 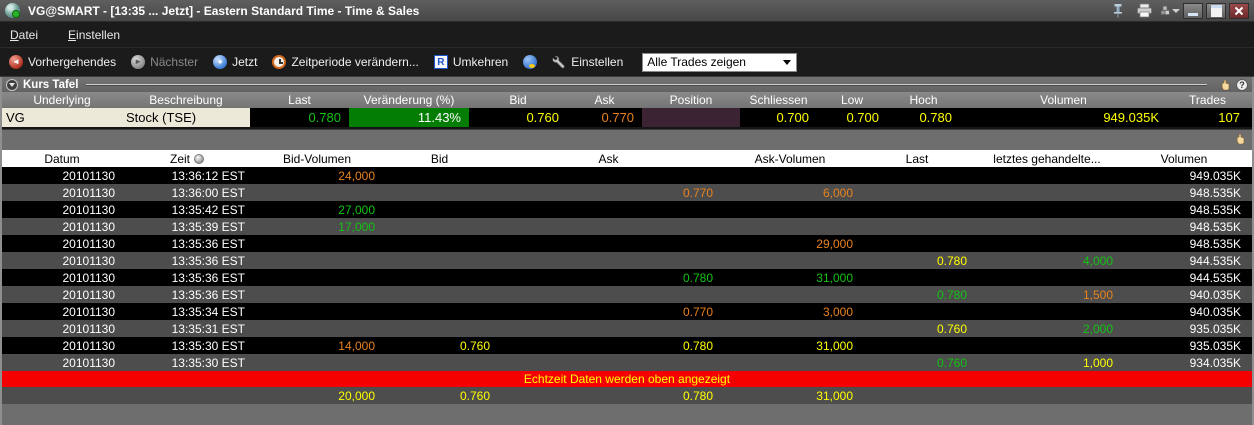 I want to click on reverse-label: Umkehren, so click(x=480, y=62).